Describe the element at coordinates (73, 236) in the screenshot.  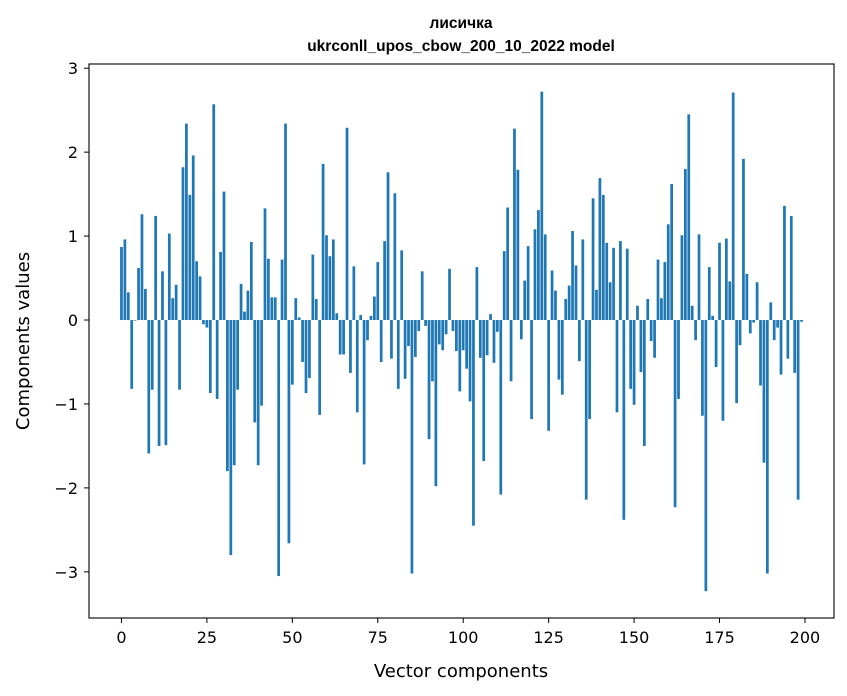
I see `y-tick-label: 1` at that location.